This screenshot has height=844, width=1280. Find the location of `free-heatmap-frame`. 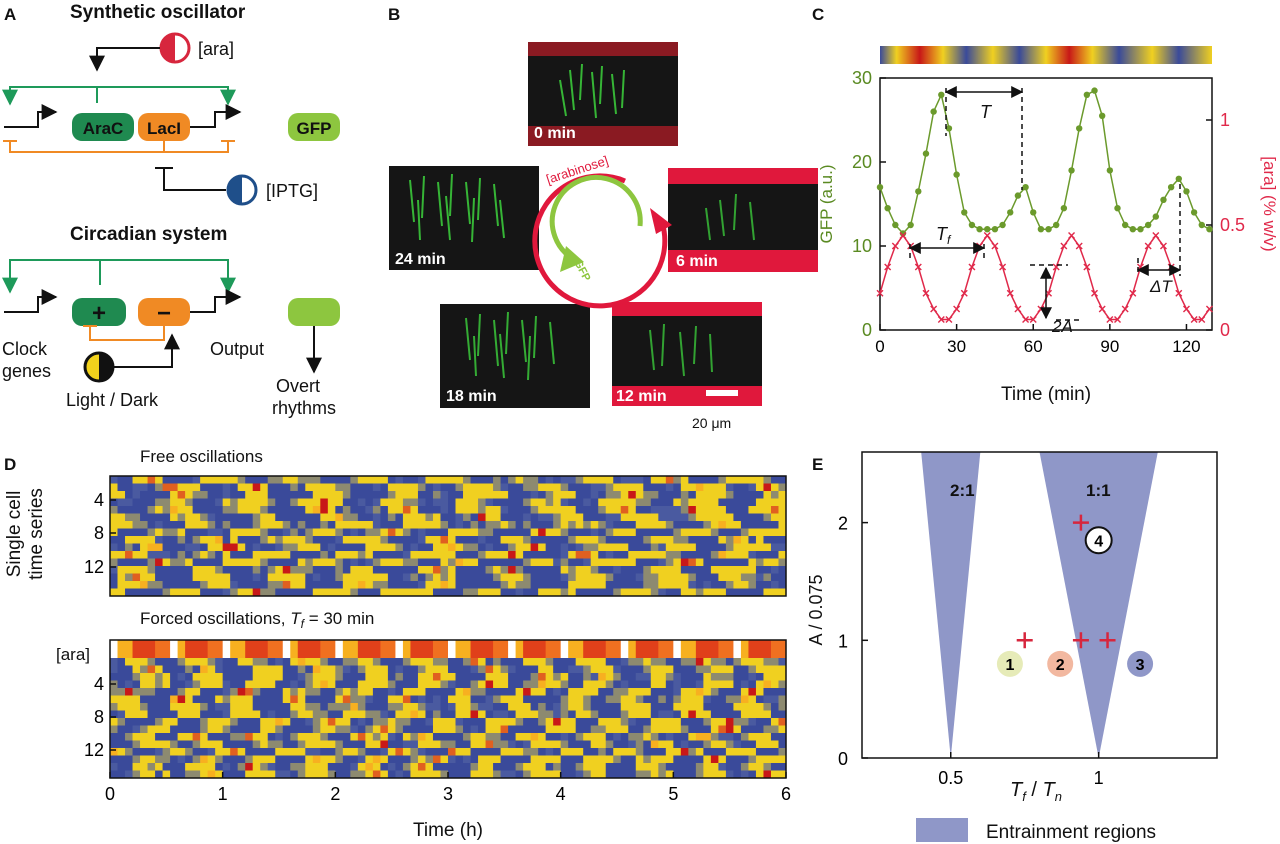

free-heatmap-frame is located at coordinates (448, 536).